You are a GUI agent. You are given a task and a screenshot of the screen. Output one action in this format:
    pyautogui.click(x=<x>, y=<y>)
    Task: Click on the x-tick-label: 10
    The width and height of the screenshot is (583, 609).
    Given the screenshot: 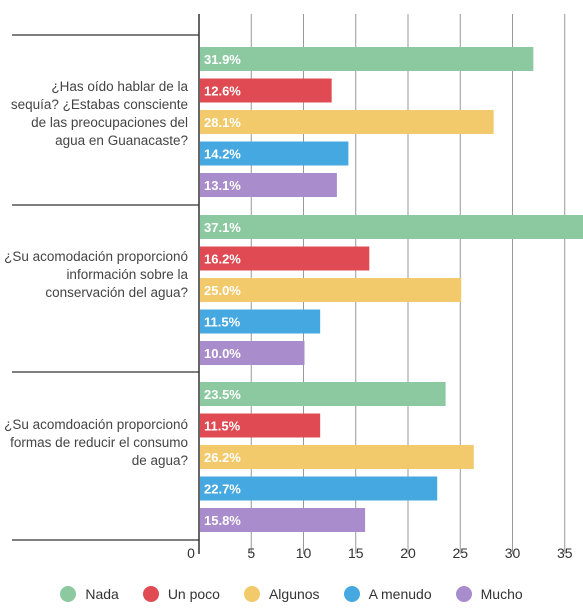 What is the action you would take?
    pyautogui.click(x=304, y=553)
    